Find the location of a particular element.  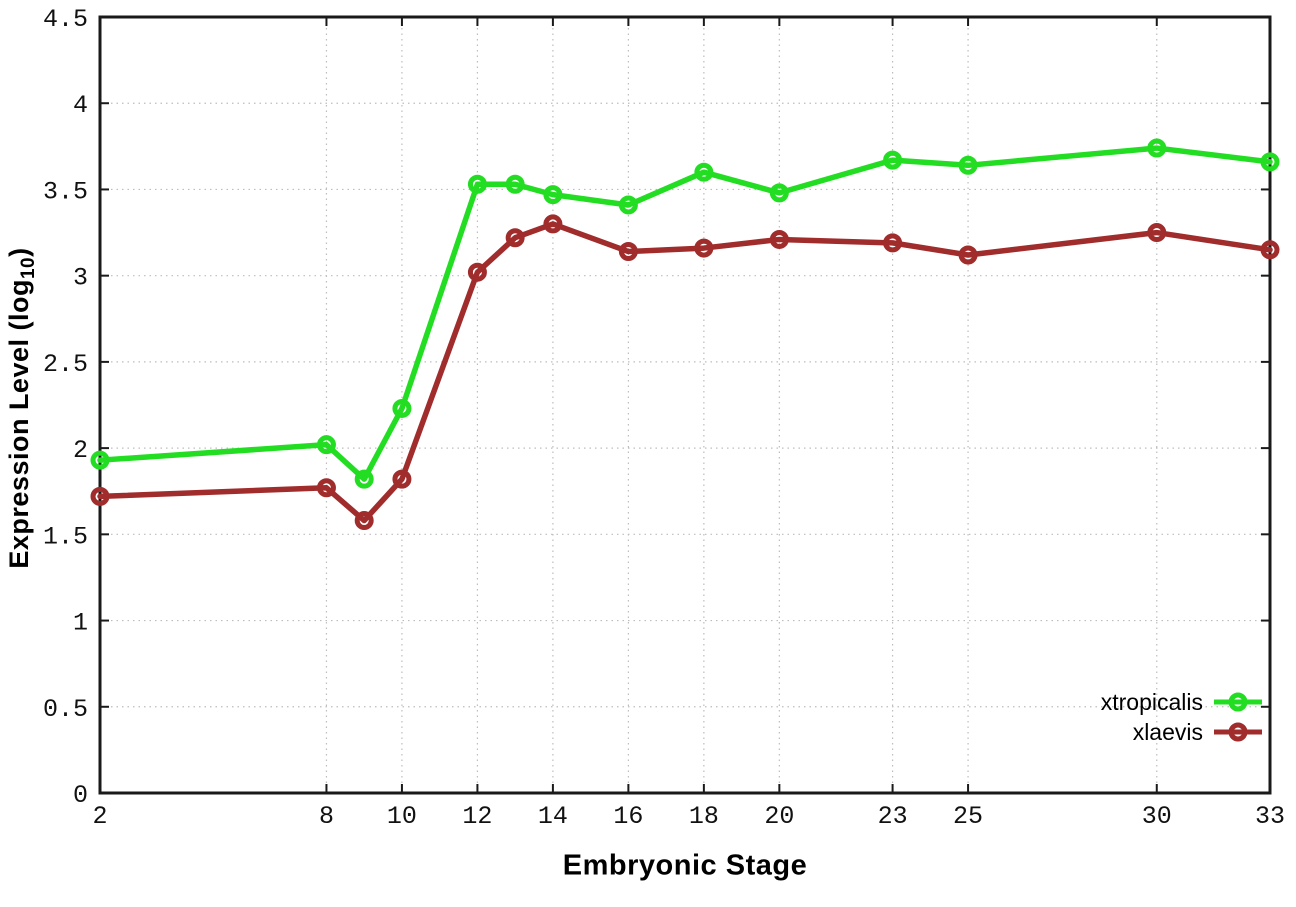

legend-label-xtropicalis: xtropicalis is located at coordinates (1151, 701).